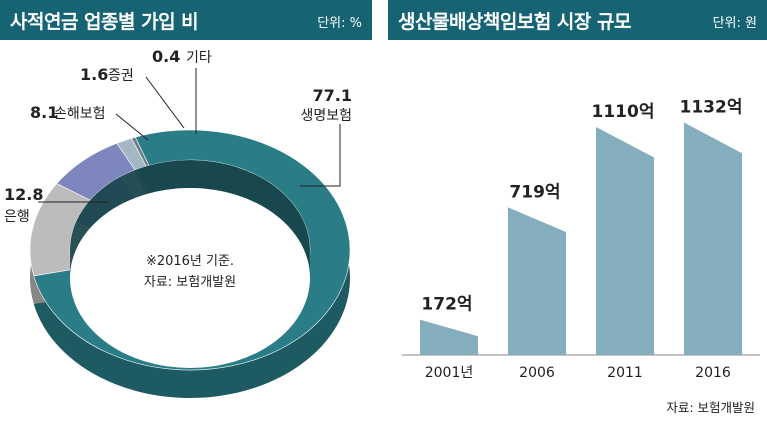  I want to click on market-size-title: 생산물배상책임보험 시장 규모, so click(514, 22).